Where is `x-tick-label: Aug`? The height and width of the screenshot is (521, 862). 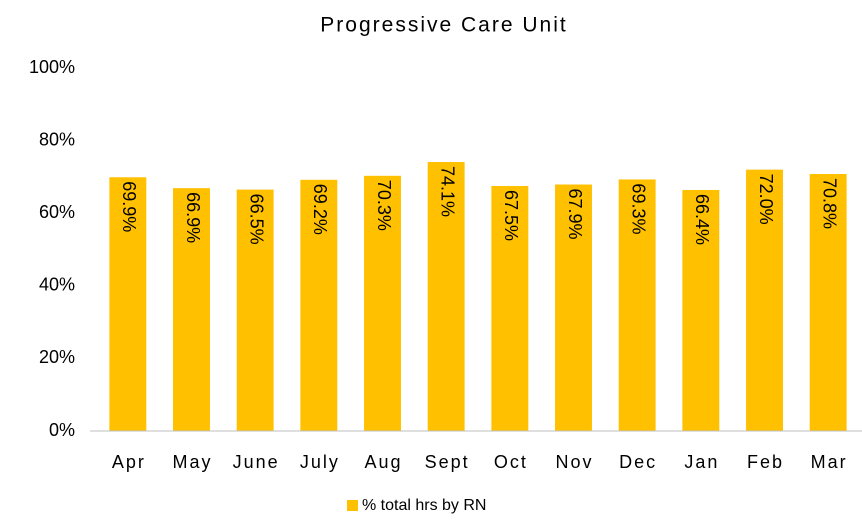
x-tick-label: Aug is located at coordinates (383, 462).